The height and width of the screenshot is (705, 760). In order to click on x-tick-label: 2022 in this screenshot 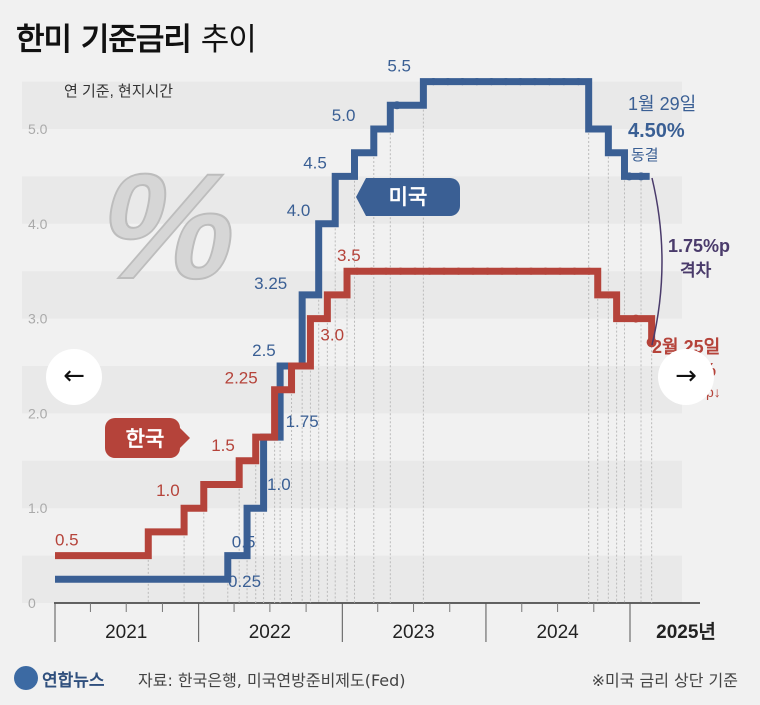, I will do `click(270, 632)`.